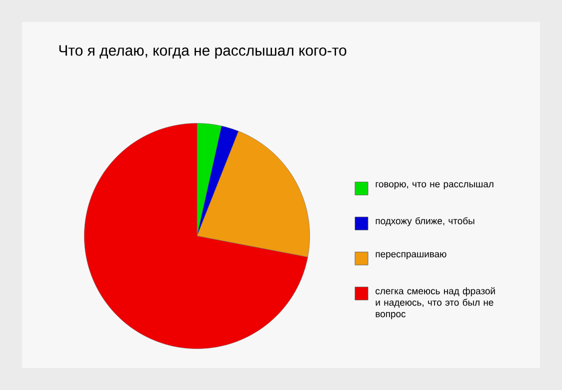 This screenshot has width=562, height=390. I want to click on legend-label: подхожу ближе, чтобы, so click(425, 221).